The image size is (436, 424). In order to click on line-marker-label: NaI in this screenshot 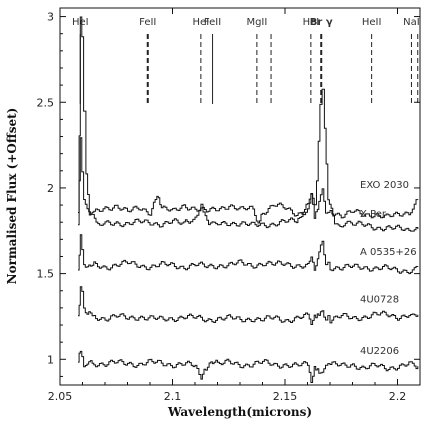, I will do `click(411, 22)`.